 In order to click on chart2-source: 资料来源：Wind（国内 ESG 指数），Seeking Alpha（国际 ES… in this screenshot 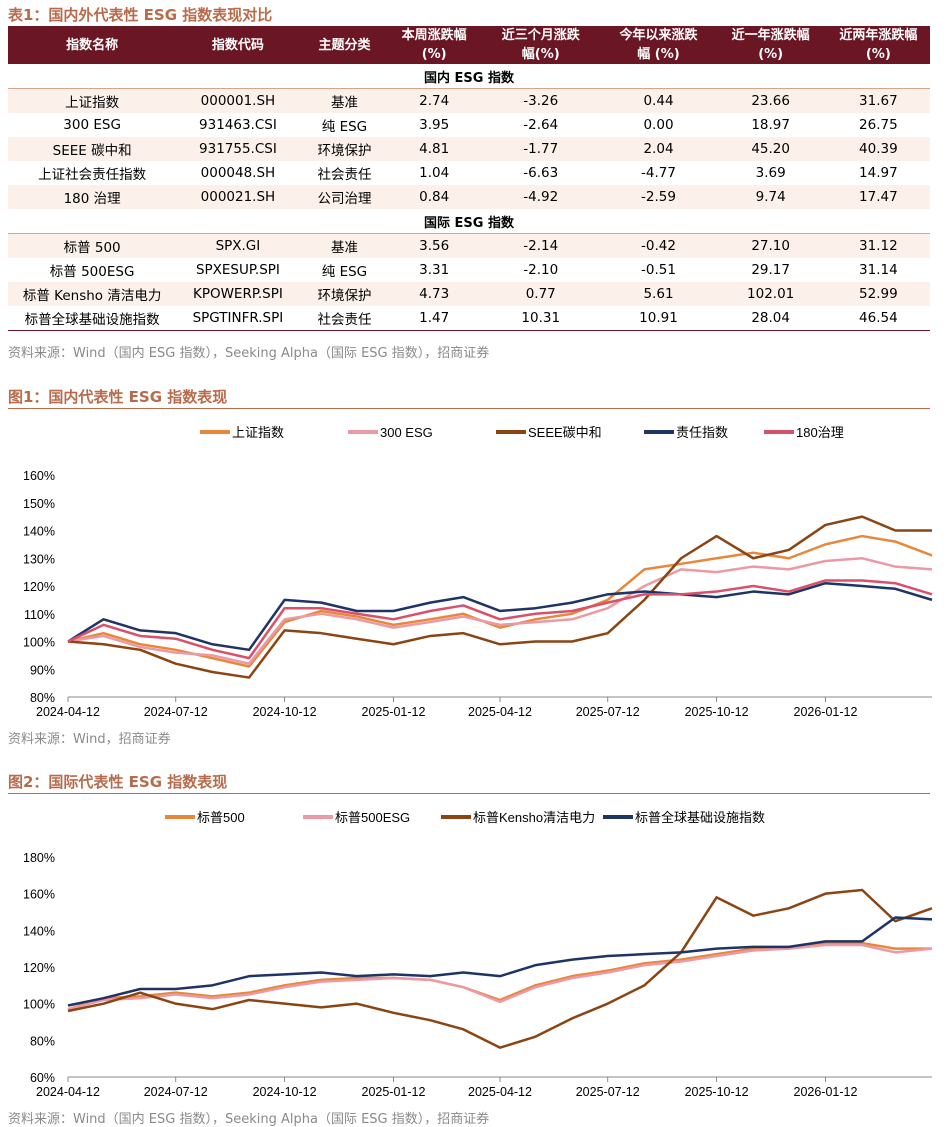, I will do `click(249, 1119)`.